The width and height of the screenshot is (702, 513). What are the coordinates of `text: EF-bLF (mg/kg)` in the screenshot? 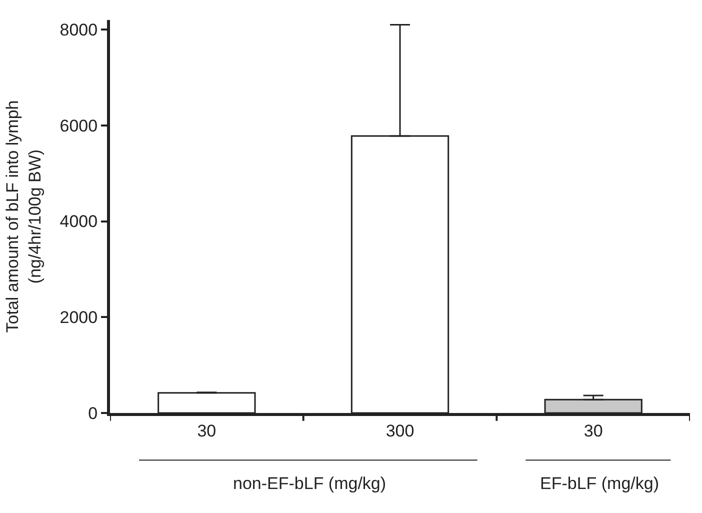 It's located at (600, 483).